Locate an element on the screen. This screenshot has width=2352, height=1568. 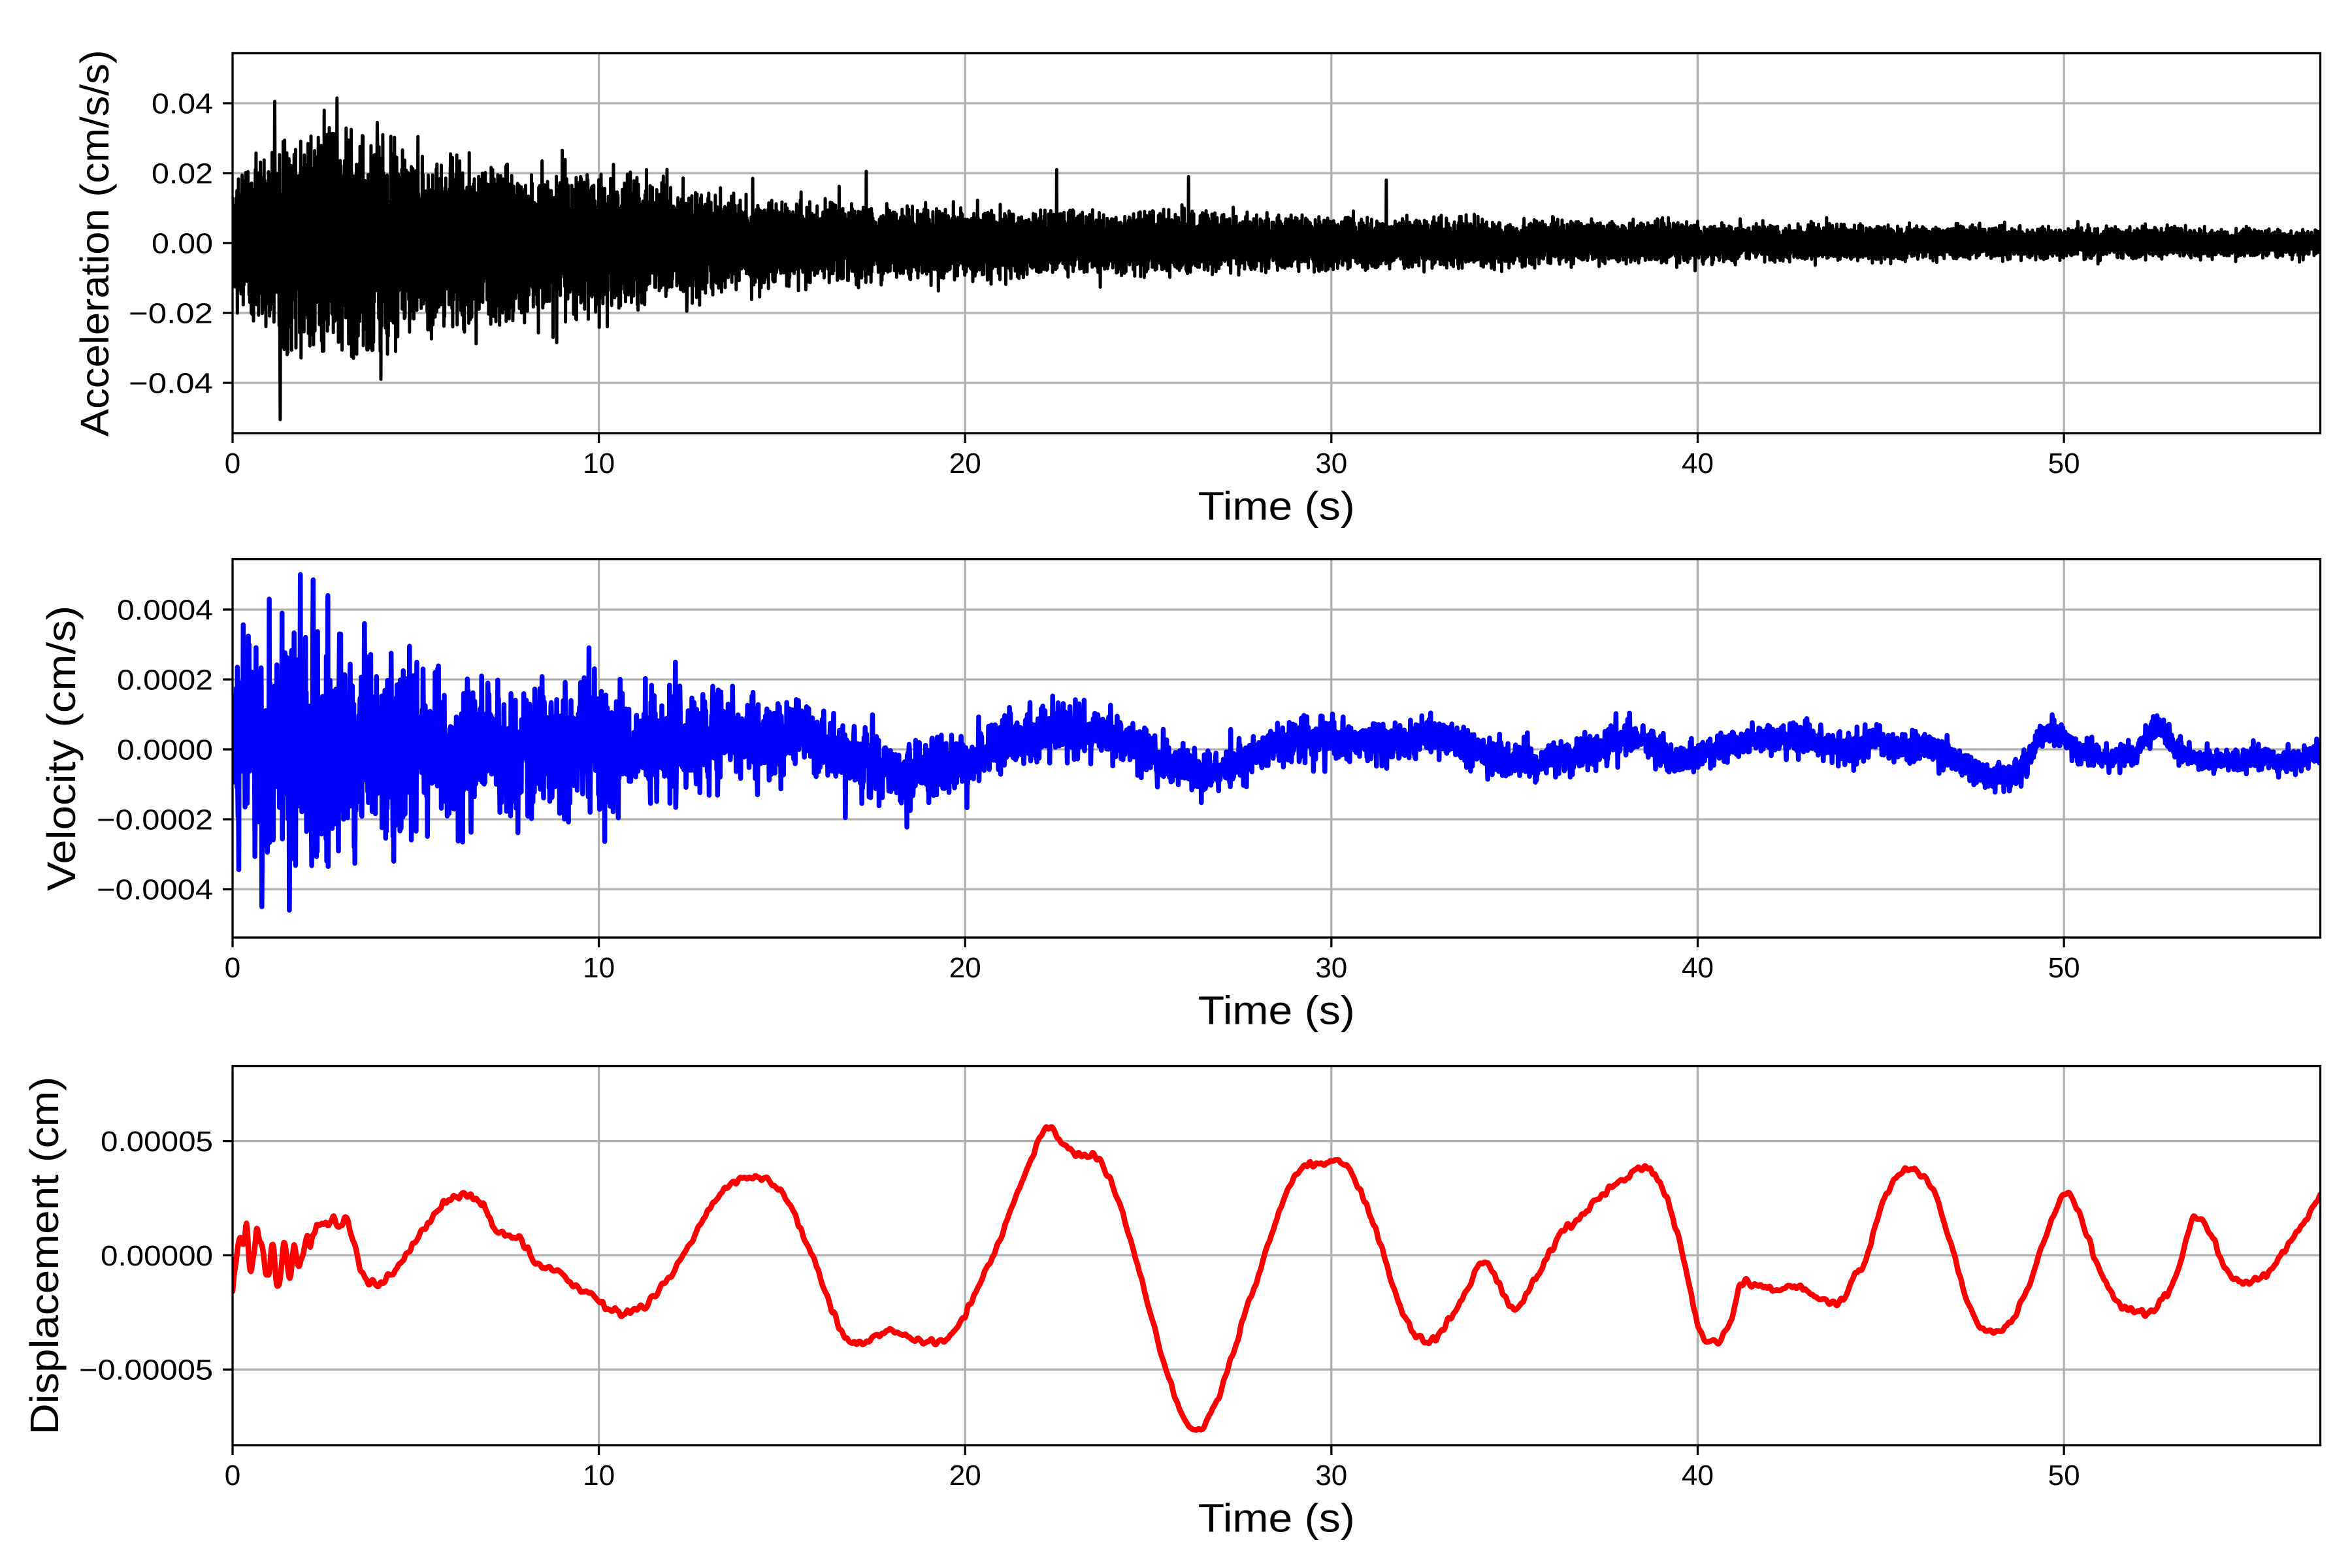
svg-text: 0.00005 is located at coordinates (157, 1142).